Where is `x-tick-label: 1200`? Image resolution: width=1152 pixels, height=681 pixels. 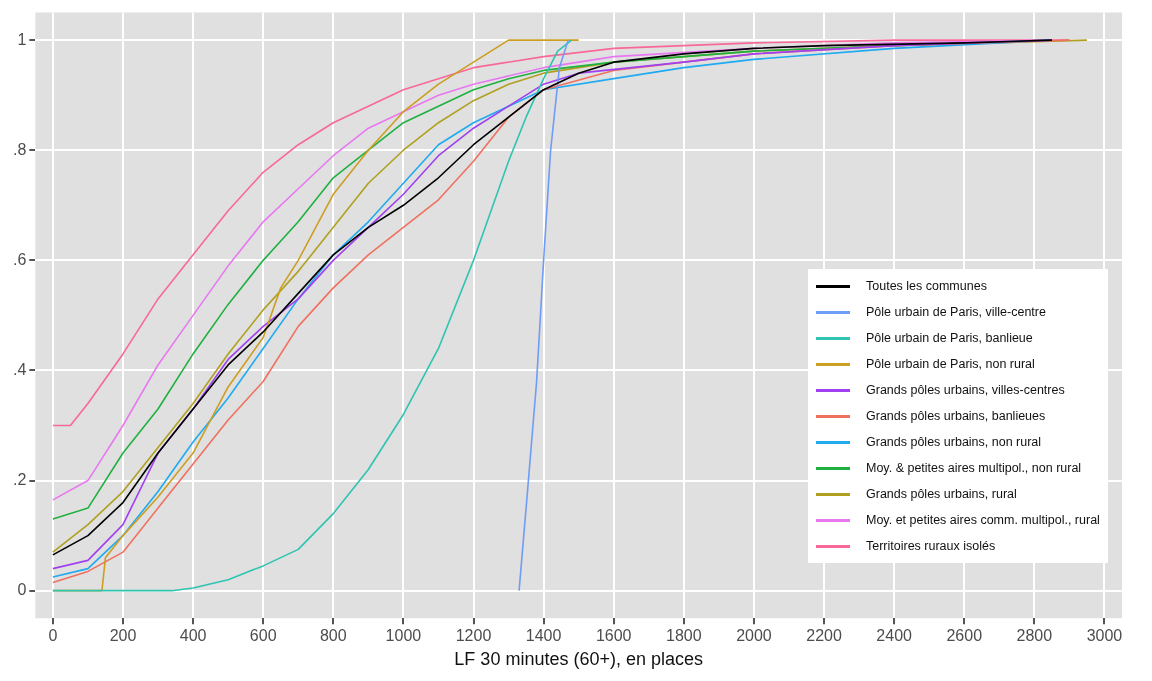
x-tick-label: 1200 is located at coordinates (473, 636).